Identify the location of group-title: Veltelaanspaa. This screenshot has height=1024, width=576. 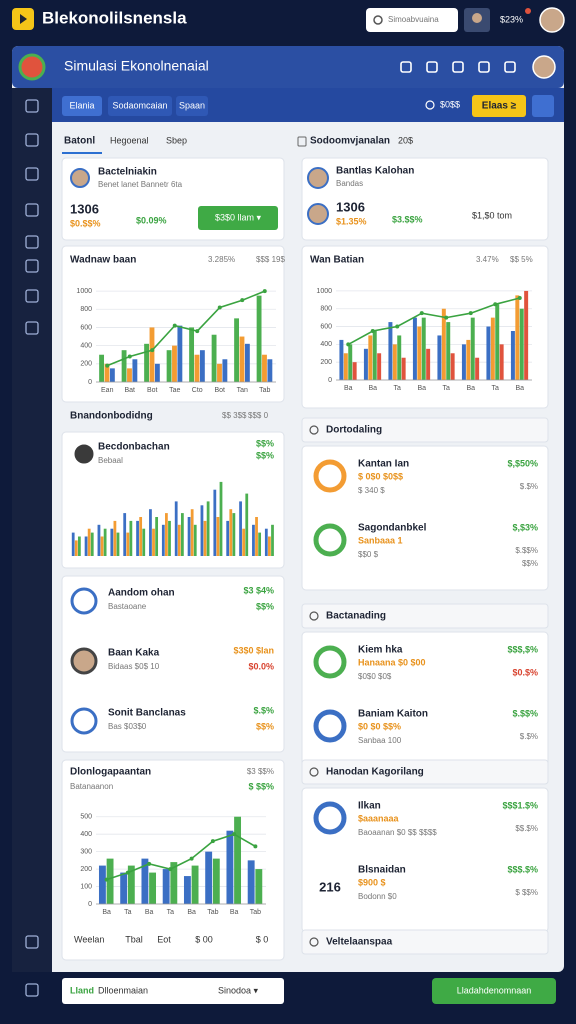
(359, 942).